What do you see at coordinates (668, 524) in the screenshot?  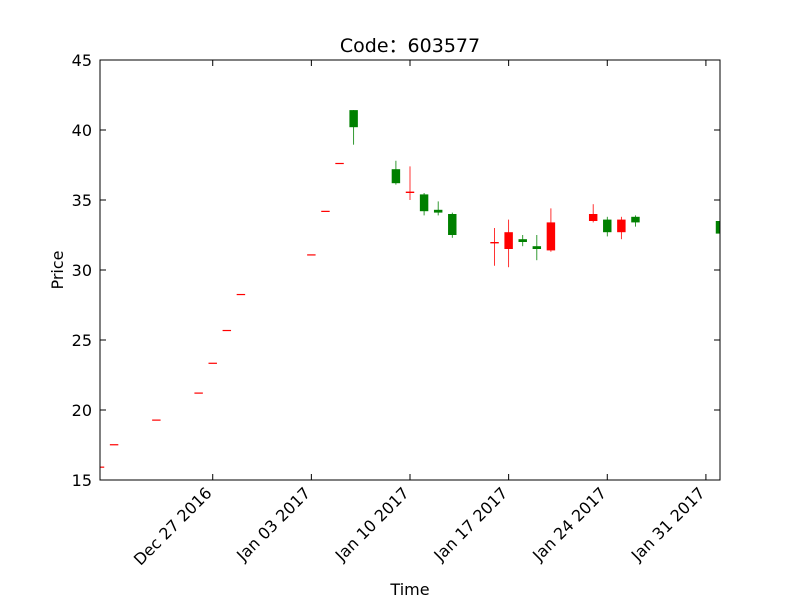 I see `x-tick-label: Jan 31 2017` at bounding box center [668, 524].